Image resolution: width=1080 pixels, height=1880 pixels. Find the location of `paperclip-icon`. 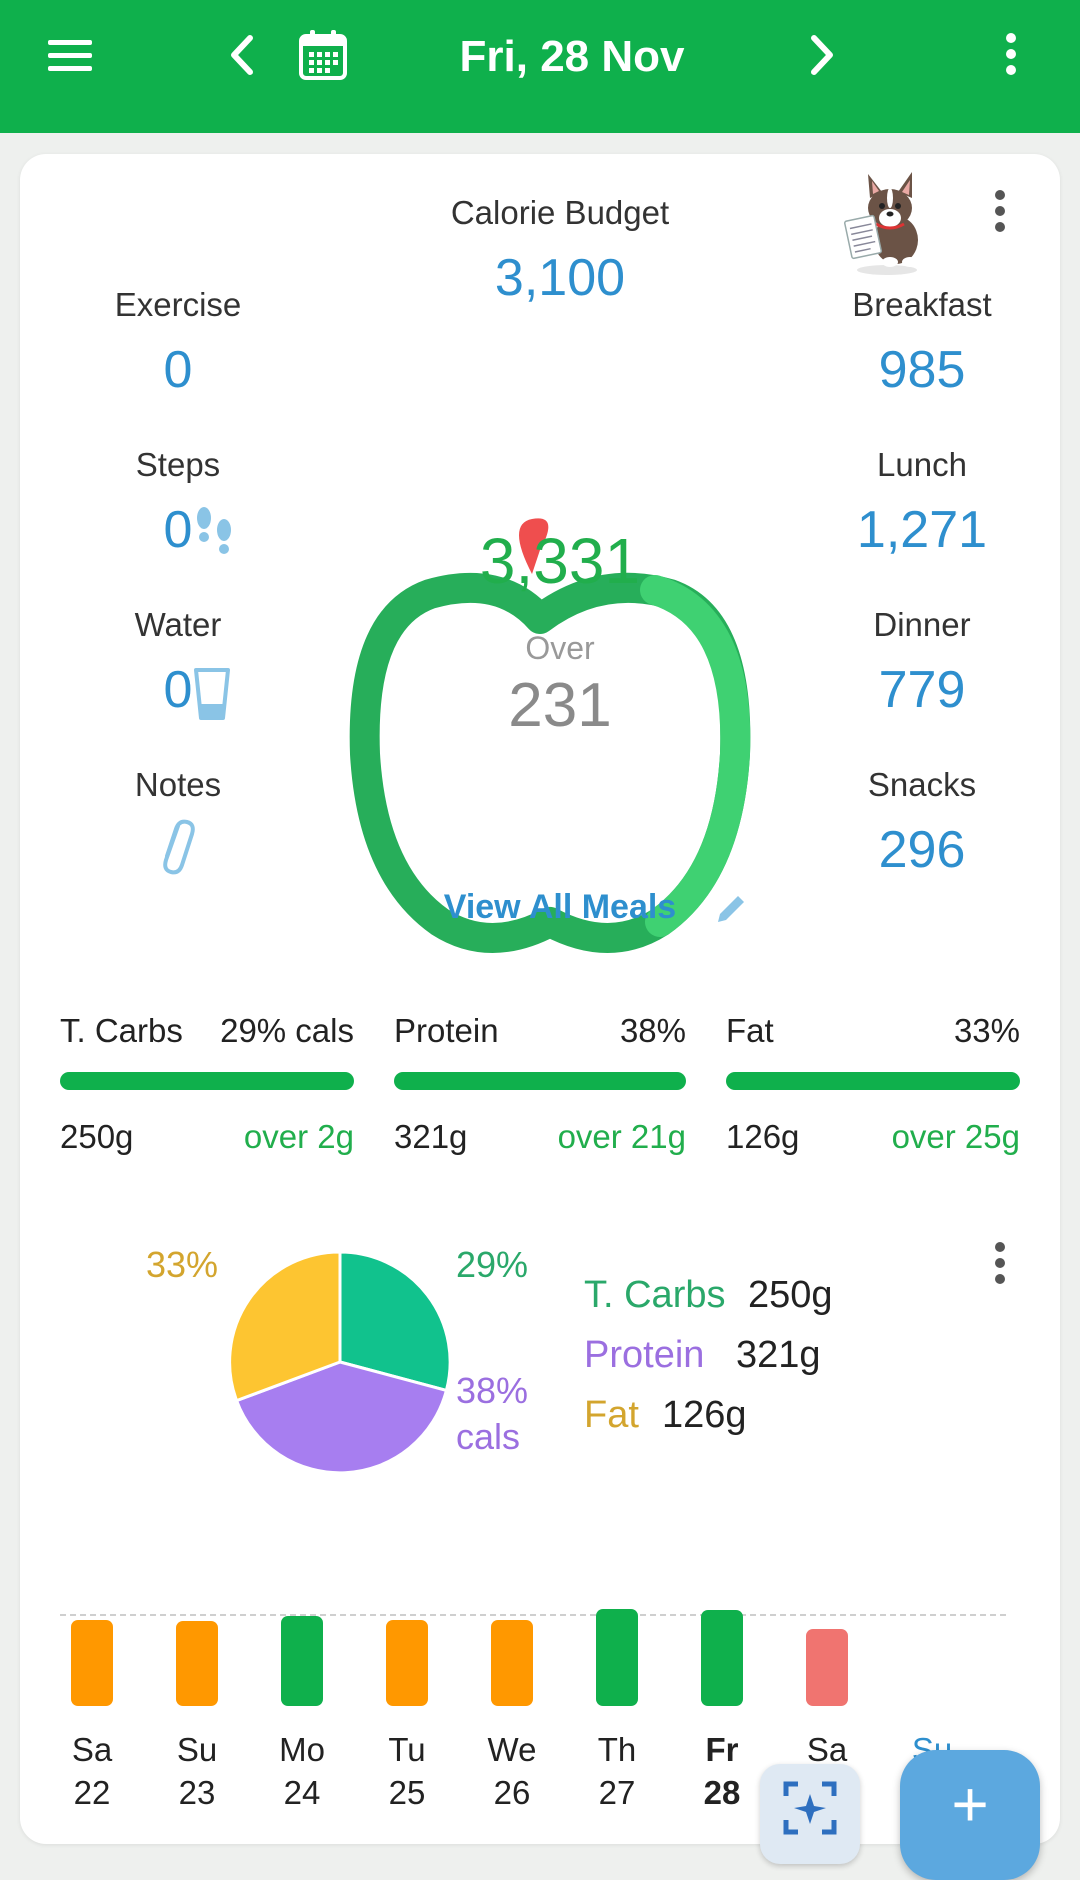

paperclip-icon is located at coordinates (176, 846).